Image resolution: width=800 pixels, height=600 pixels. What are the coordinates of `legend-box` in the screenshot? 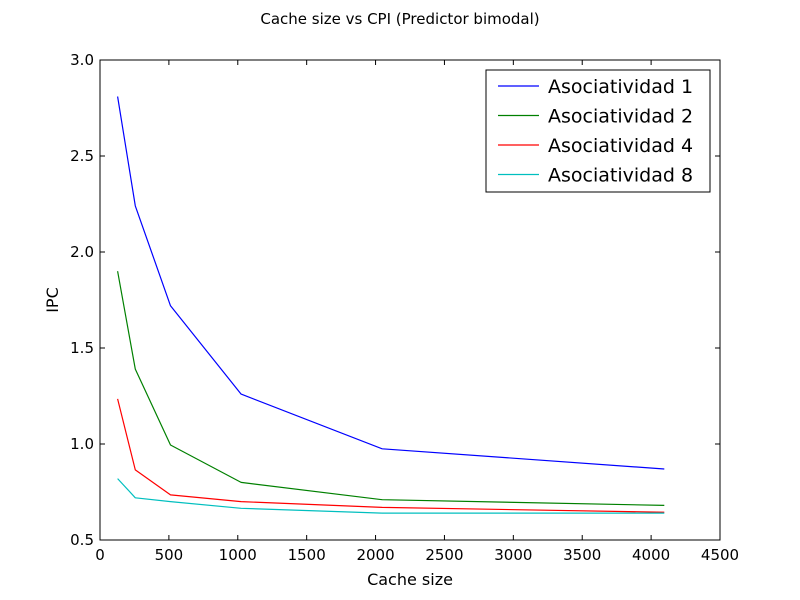 It's located at (598, 131).